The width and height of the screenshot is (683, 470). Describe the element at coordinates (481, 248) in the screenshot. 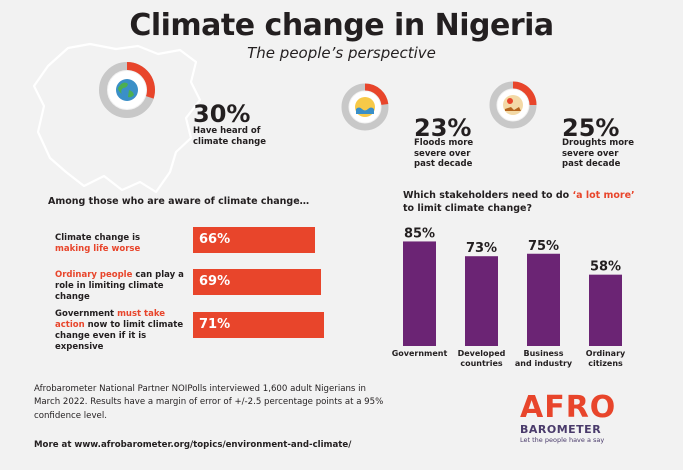

I see `stakeholder-bar-value: 73%` at that location.